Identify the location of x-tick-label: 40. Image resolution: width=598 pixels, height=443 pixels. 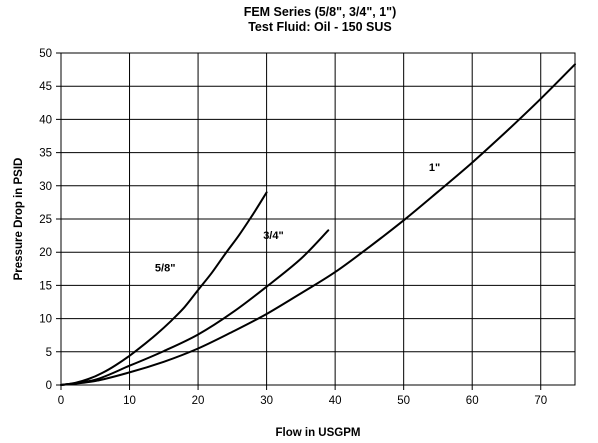
(335, 401).